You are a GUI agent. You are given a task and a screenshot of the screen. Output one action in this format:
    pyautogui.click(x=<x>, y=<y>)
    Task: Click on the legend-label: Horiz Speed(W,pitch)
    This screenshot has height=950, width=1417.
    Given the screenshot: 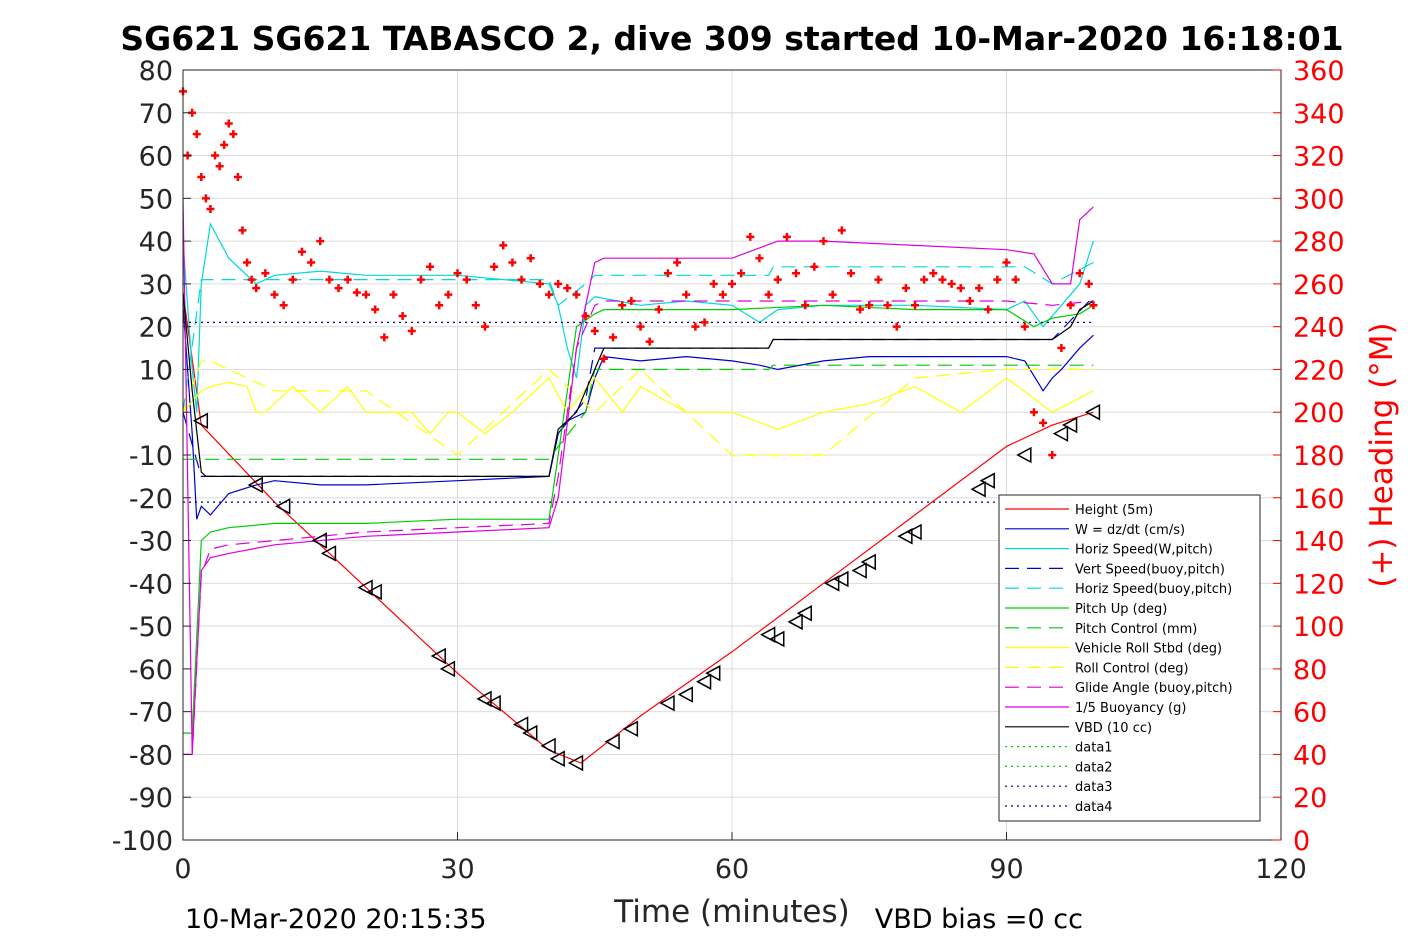 What is the action you would take?
    pyautogui.click(x=1144, y=550)
    